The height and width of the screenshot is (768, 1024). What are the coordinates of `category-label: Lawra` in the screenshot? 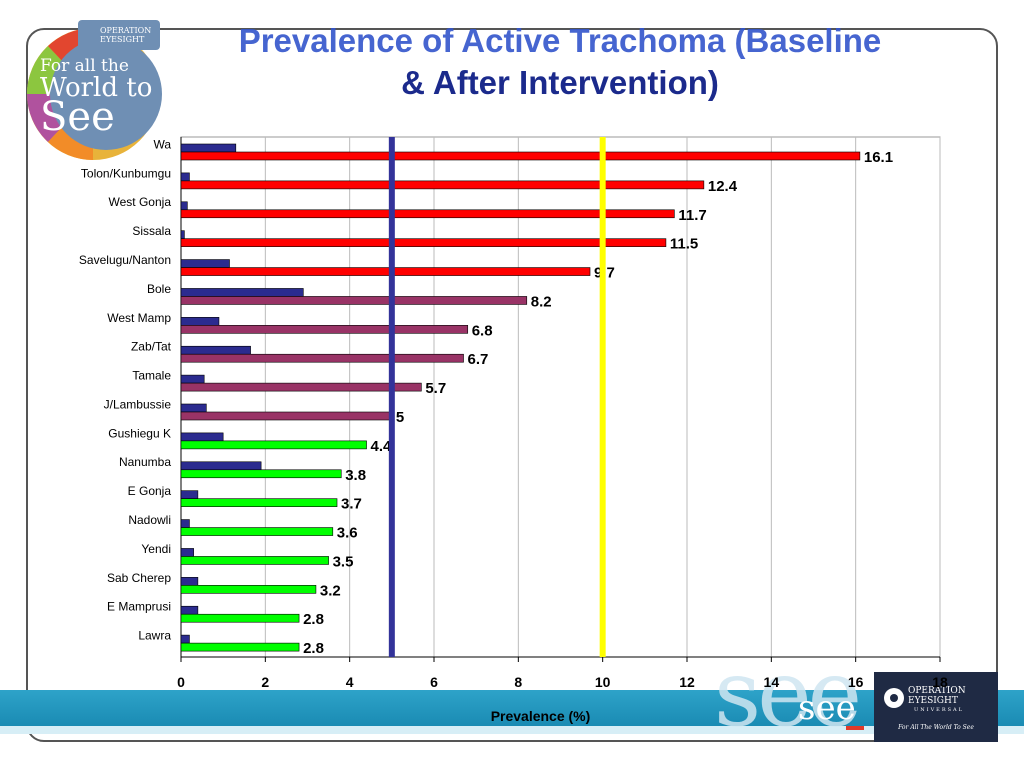 It's located at (154, 636).